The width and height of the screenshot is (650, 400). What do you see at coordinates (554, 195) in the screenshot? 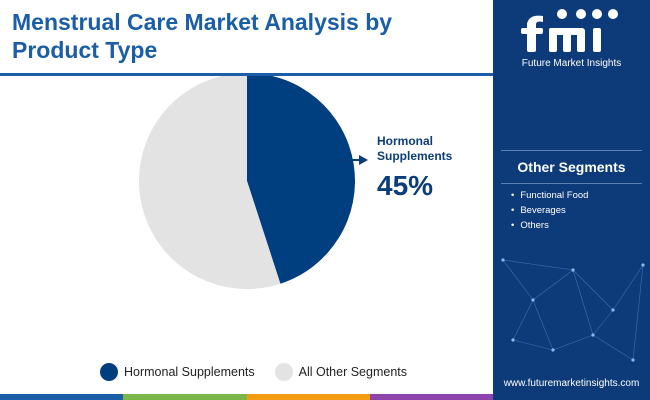
I see `segment-label: Functional Food` at bounding box center [554, 195].